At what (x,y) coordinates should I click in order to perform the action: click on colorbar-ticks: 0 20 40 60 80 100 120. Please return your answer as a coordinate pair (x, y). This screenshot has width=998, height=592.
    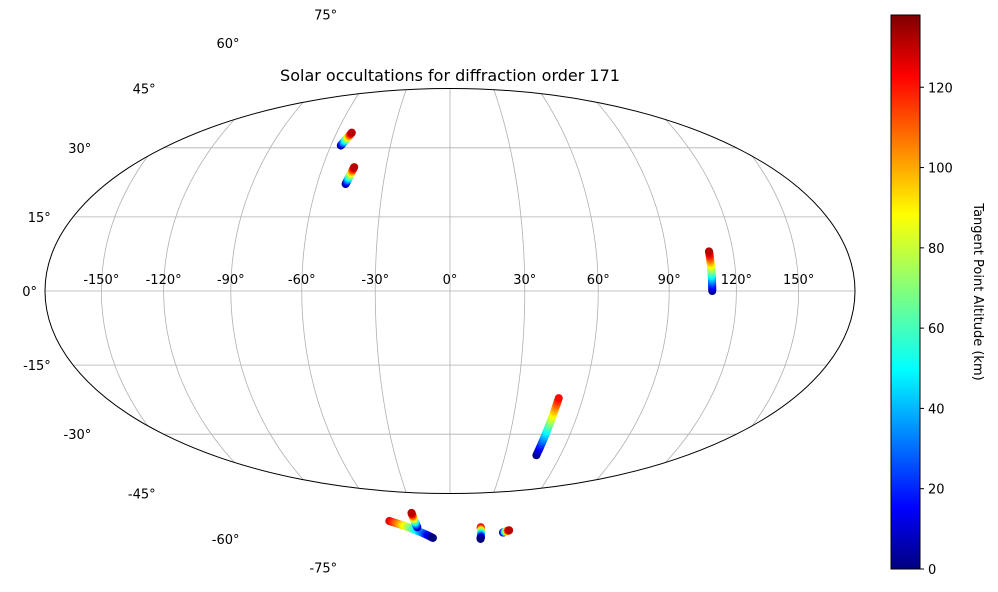
    Looking at the image, I should click on (936, 329).